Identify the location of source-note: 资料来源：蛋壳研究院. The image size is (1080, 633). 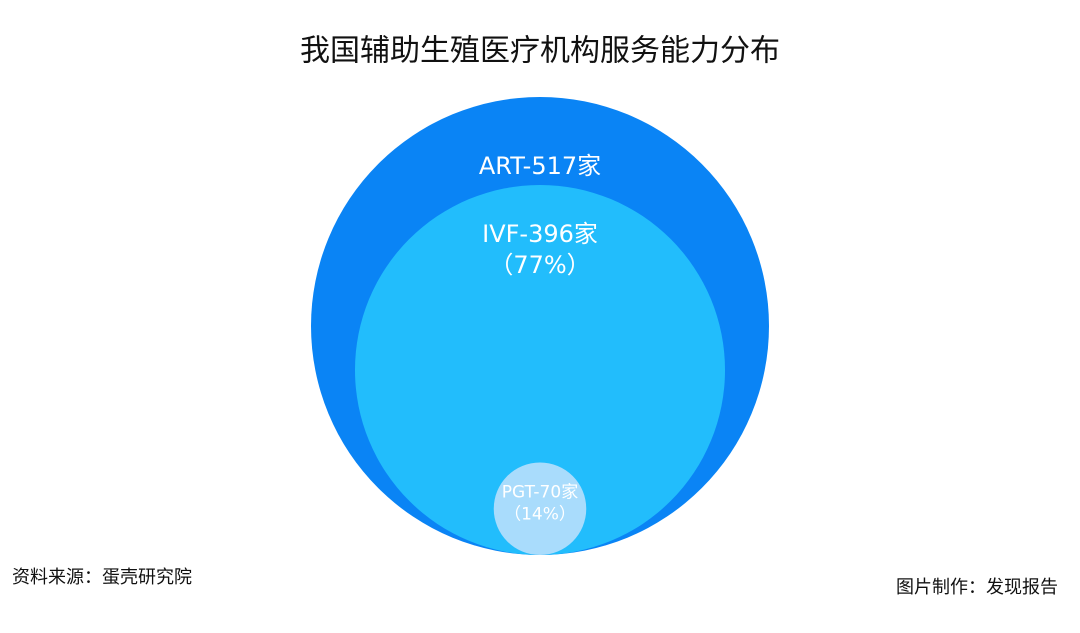
(102, 577).